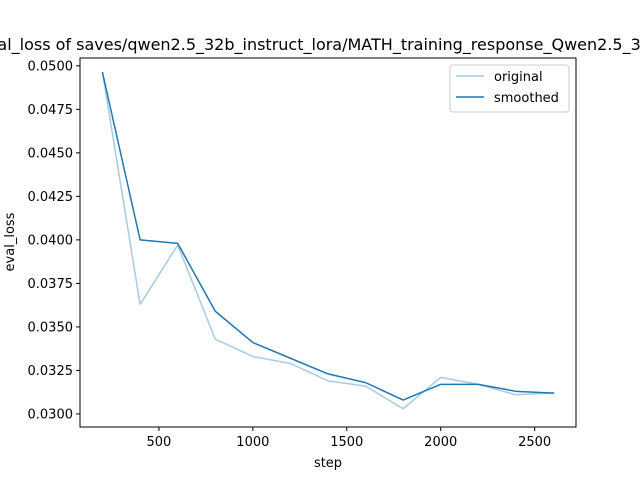  I want to click on y-tick-label: 0.0450, so click(51, 153).